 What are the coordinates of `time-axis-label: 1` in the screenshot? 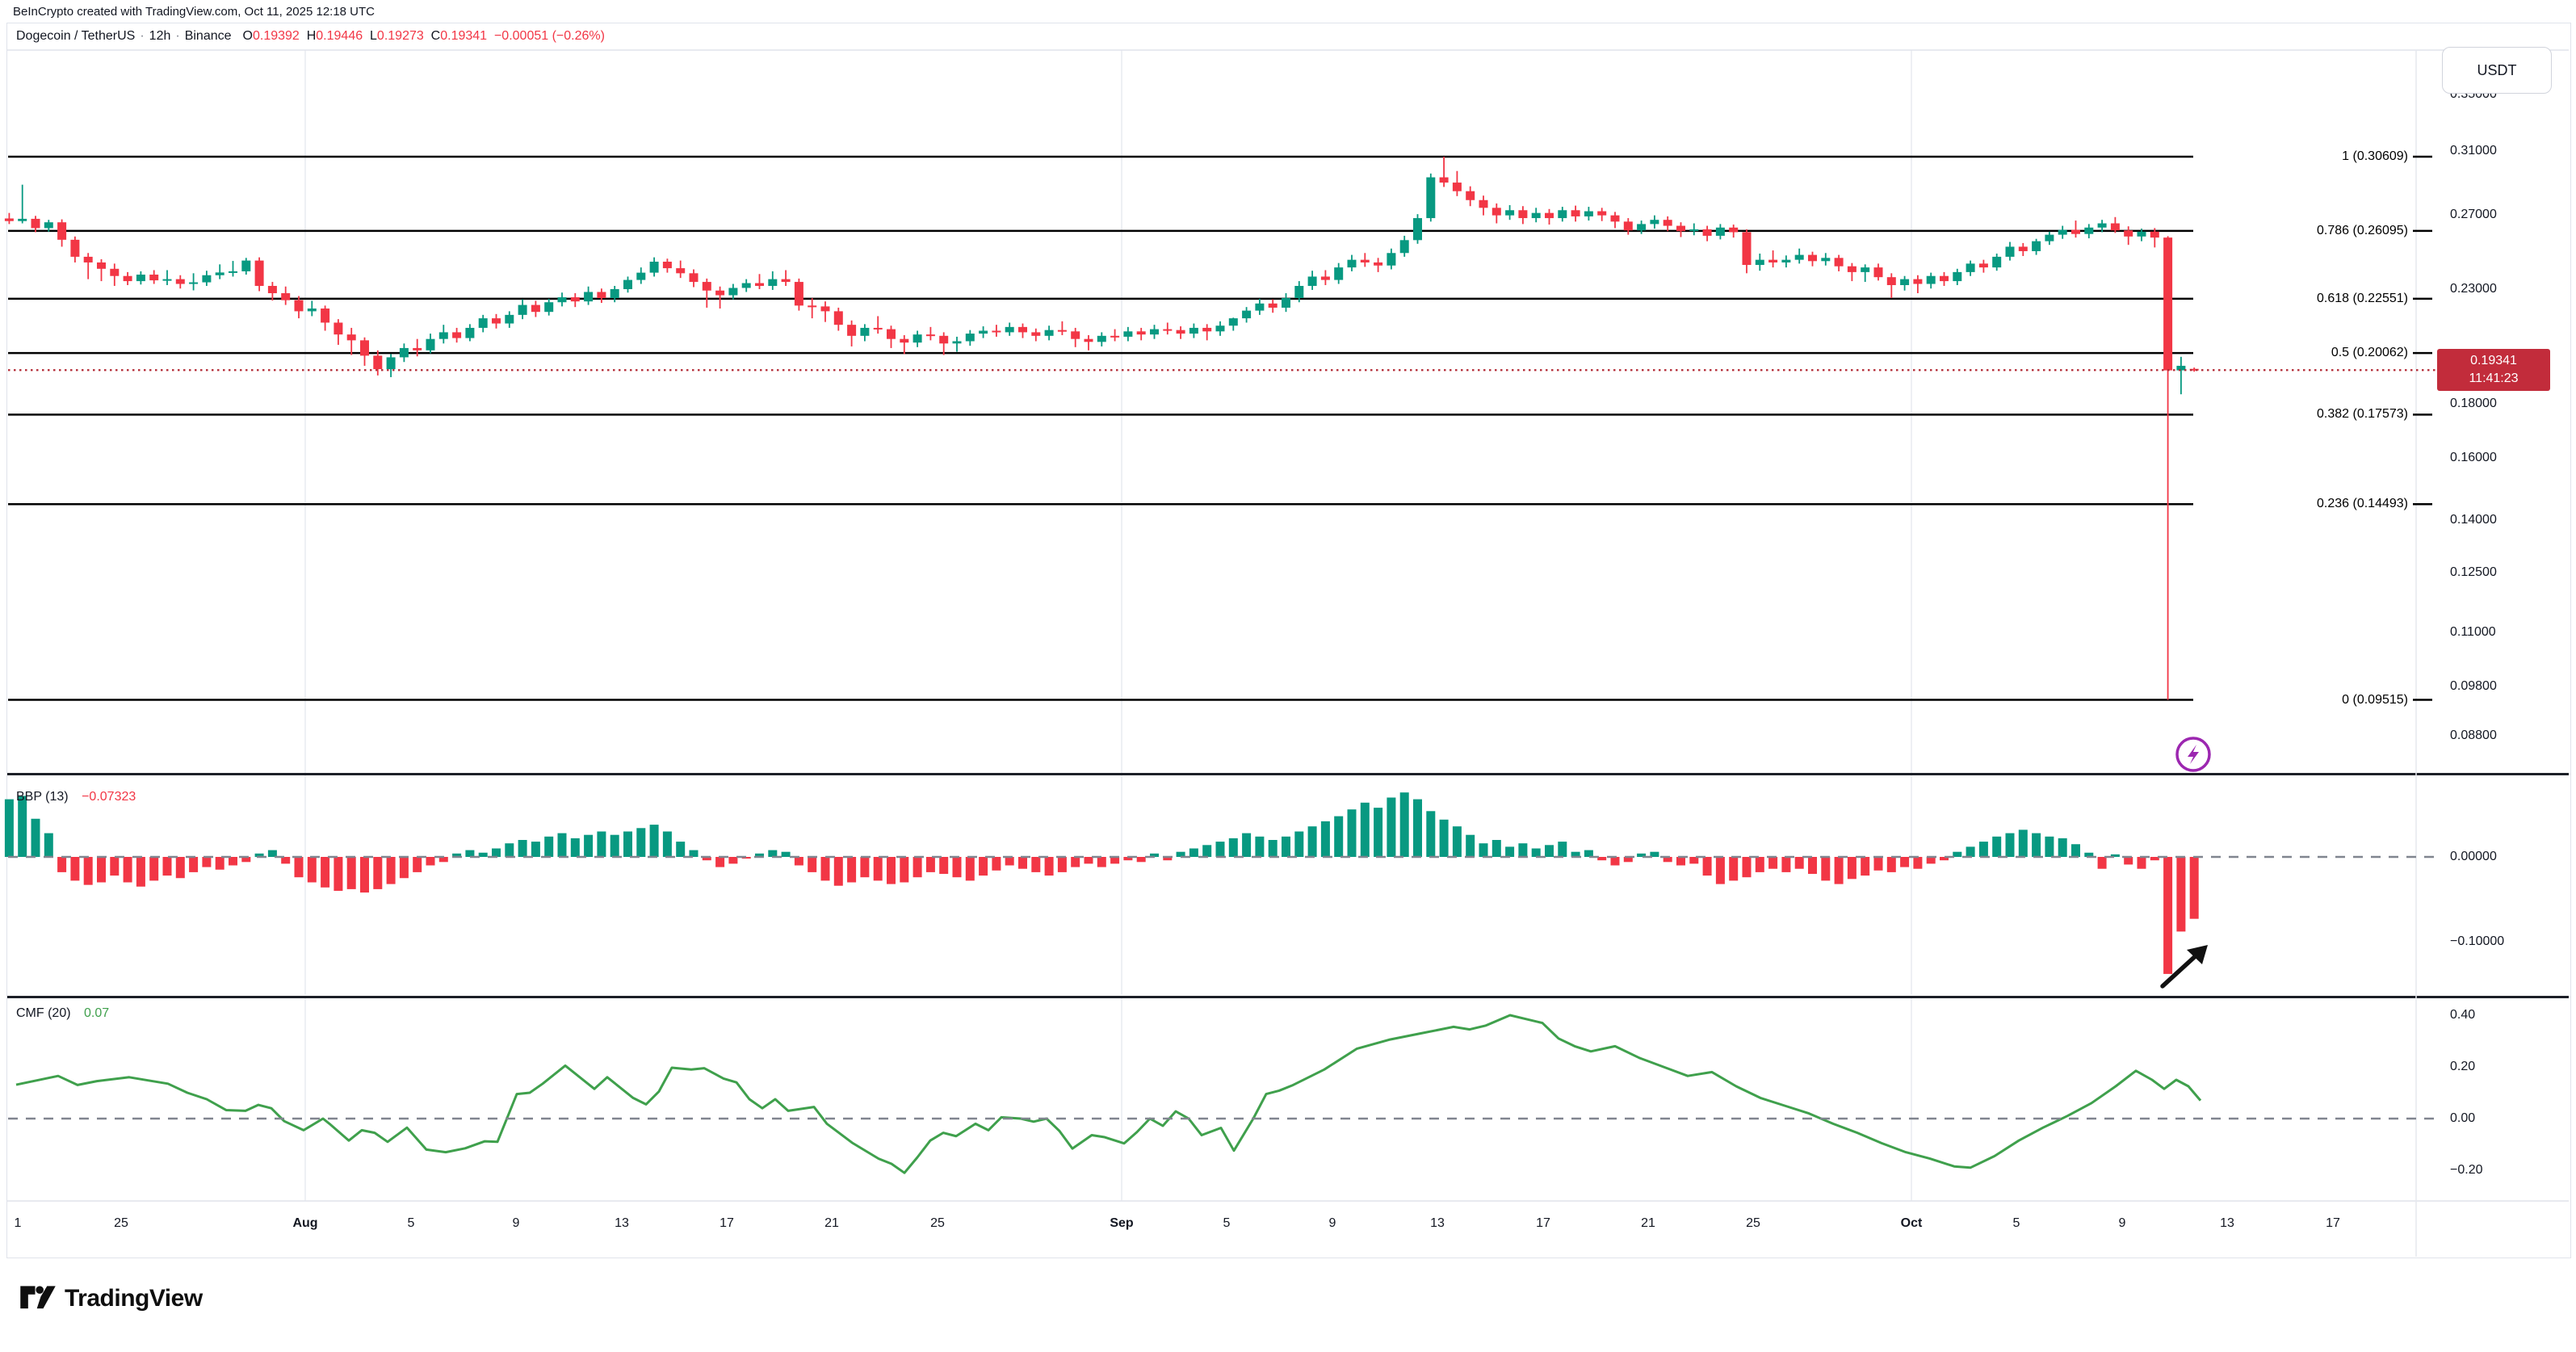 It's located at (18, 1223).